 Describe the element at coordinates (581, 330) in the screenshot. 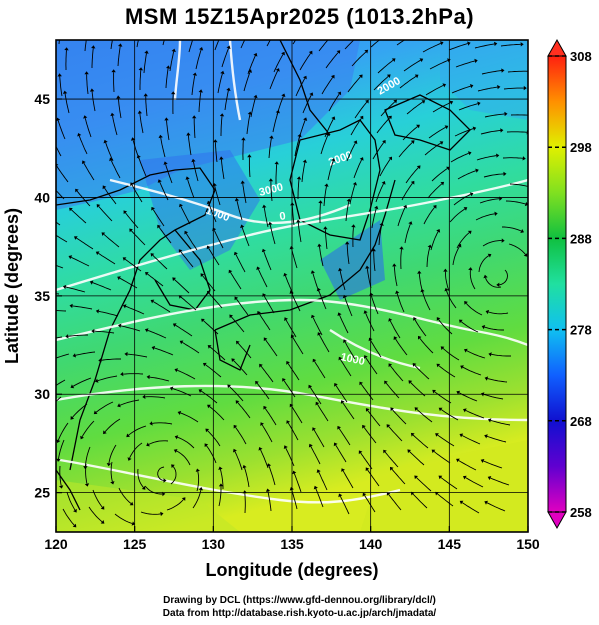

I see `colorbar-tick-label: 278` at that location.